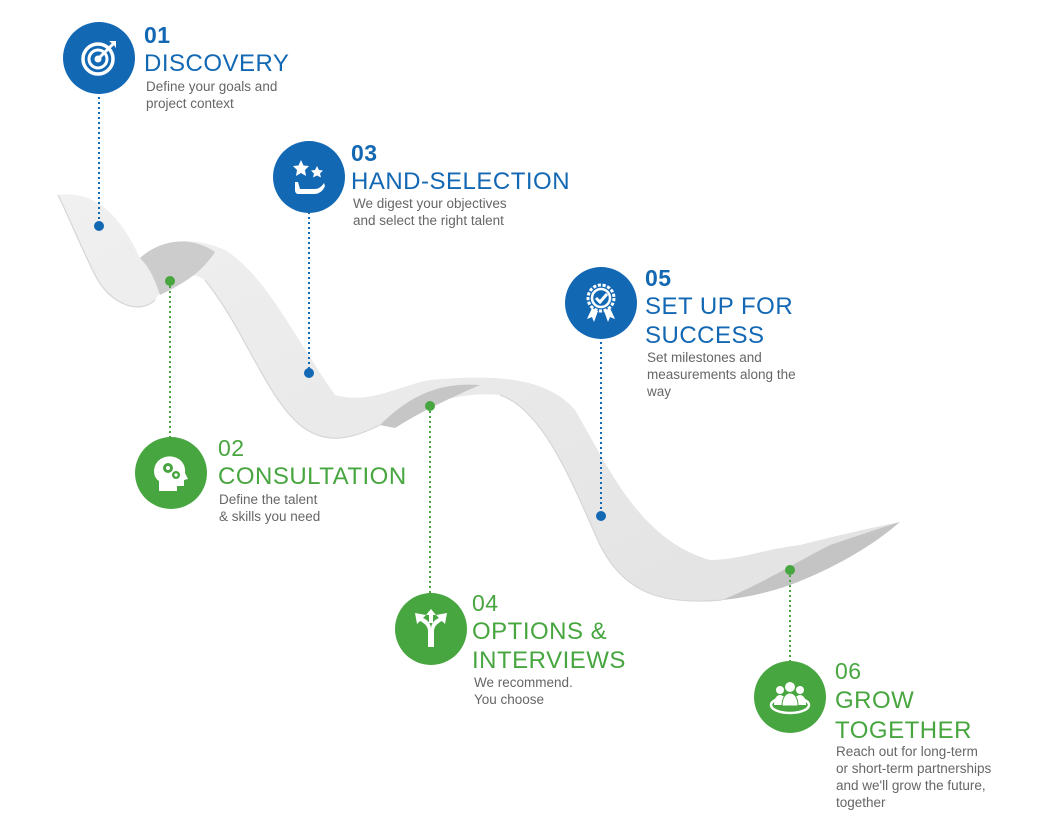 The image size is (1052, 825). What do you see at coordinates (914, 768) in the screenshot?
I see `step-description-line: or short-term partnerships` at bounding box center [914, 768].